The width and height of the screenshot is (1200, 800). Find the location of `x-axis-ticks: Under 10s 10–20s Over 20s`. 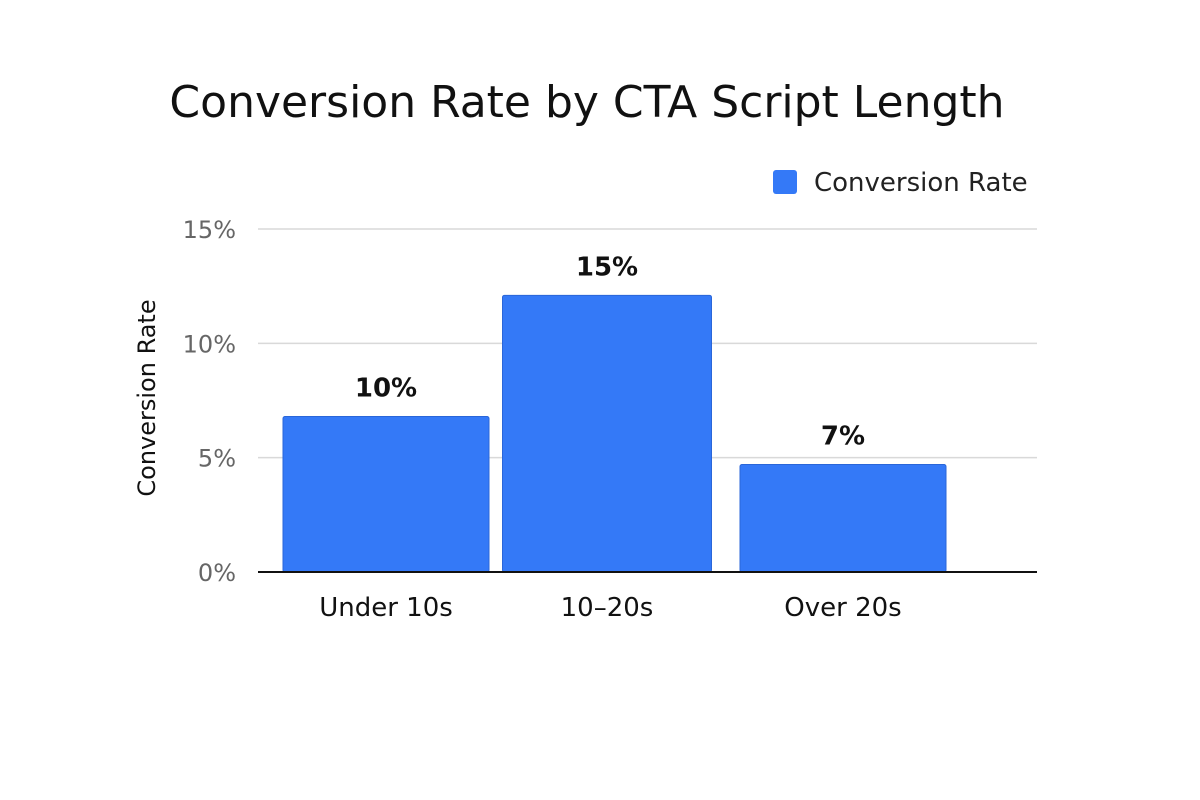

x-axis-ticks: Under 10s 10–20s Over 20s is located at coordinates (610, 608).